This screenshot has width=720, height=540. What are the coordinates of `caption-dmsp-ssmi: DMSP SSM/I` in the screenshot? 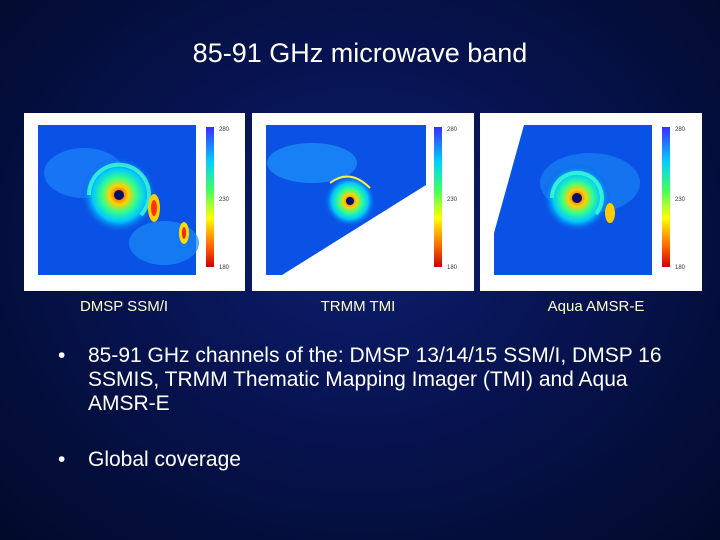 It's located at (124, 306).